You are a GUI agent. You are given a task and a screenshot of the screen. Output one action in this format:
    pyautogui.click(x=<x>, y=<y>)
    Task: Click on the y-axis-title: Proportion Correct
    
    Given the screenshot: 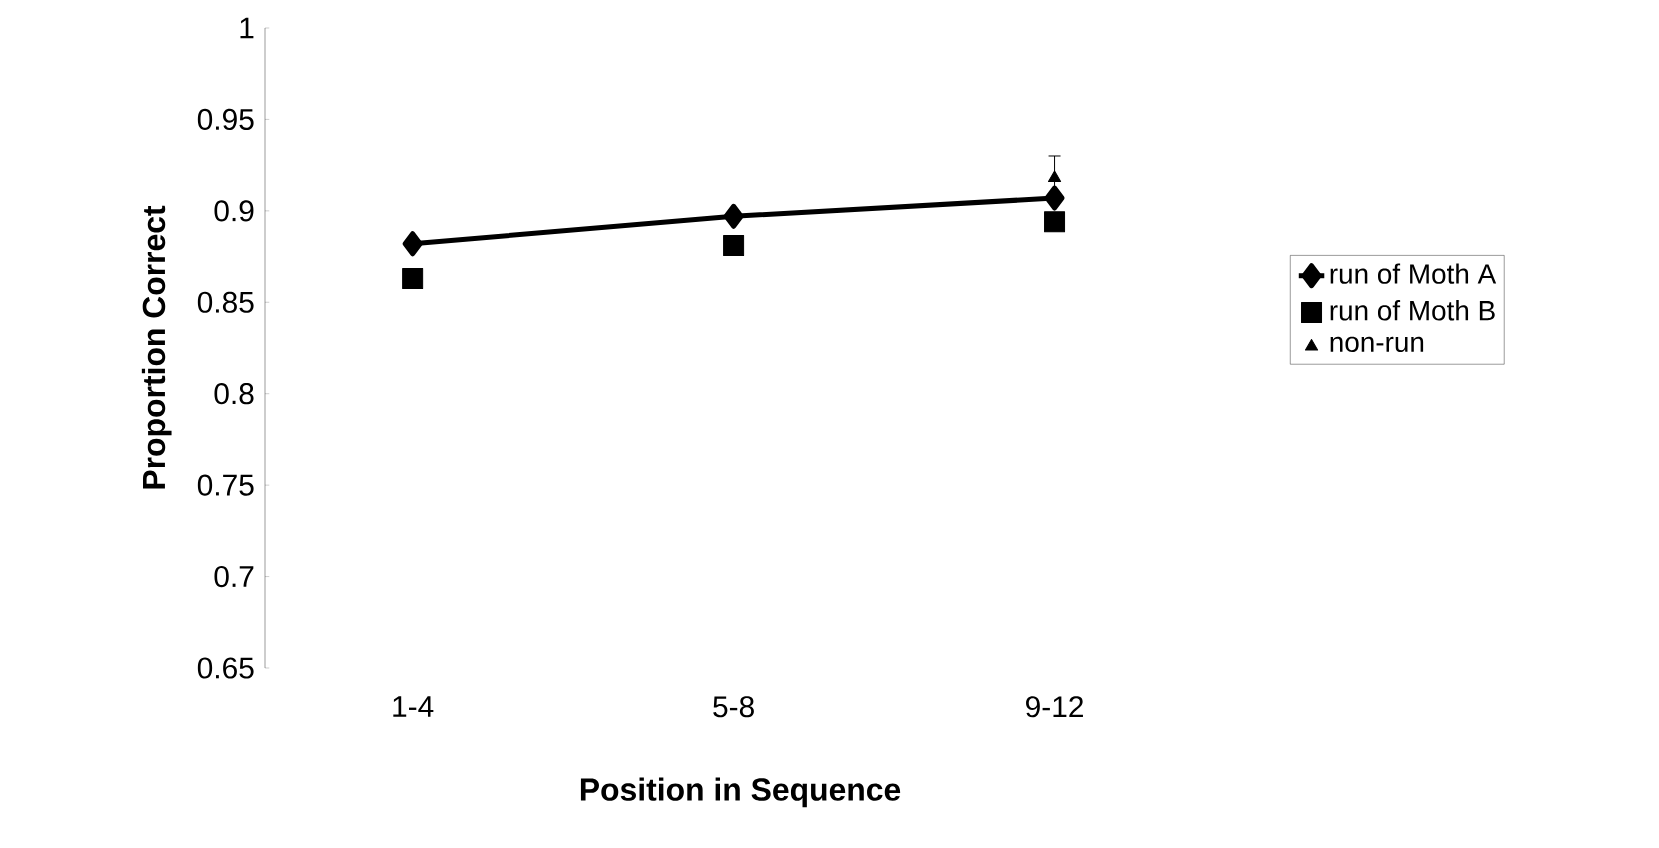 What is the action you would take?
    pyautogui.click(x=156, y=347)
    